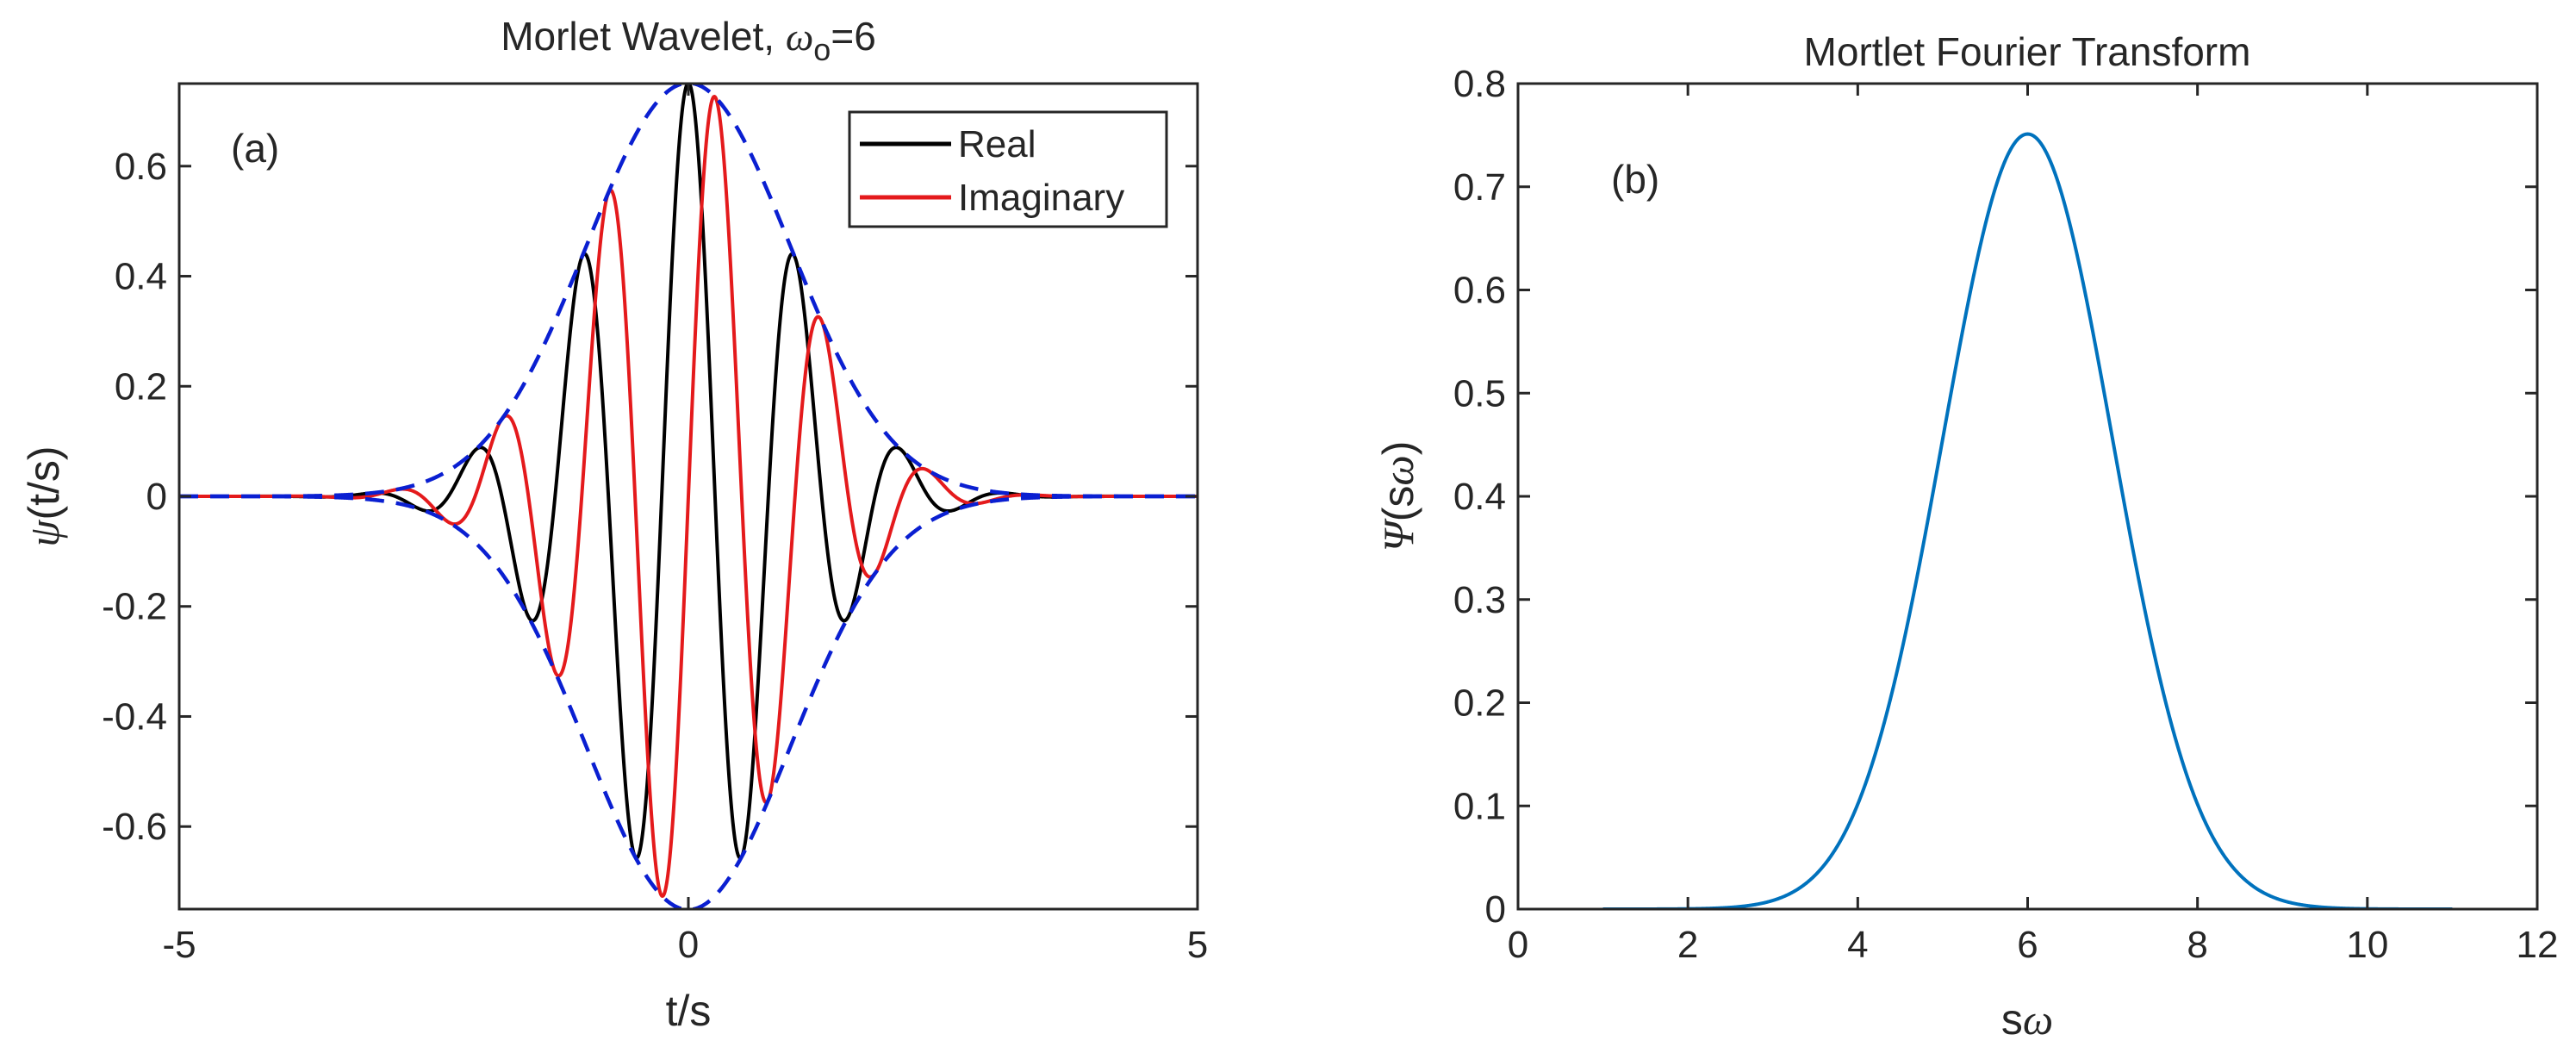 Image resolution: width=2576 pixels, height=1053 pixels. I want to click on x-tick-label: -5, so click(179, 945).